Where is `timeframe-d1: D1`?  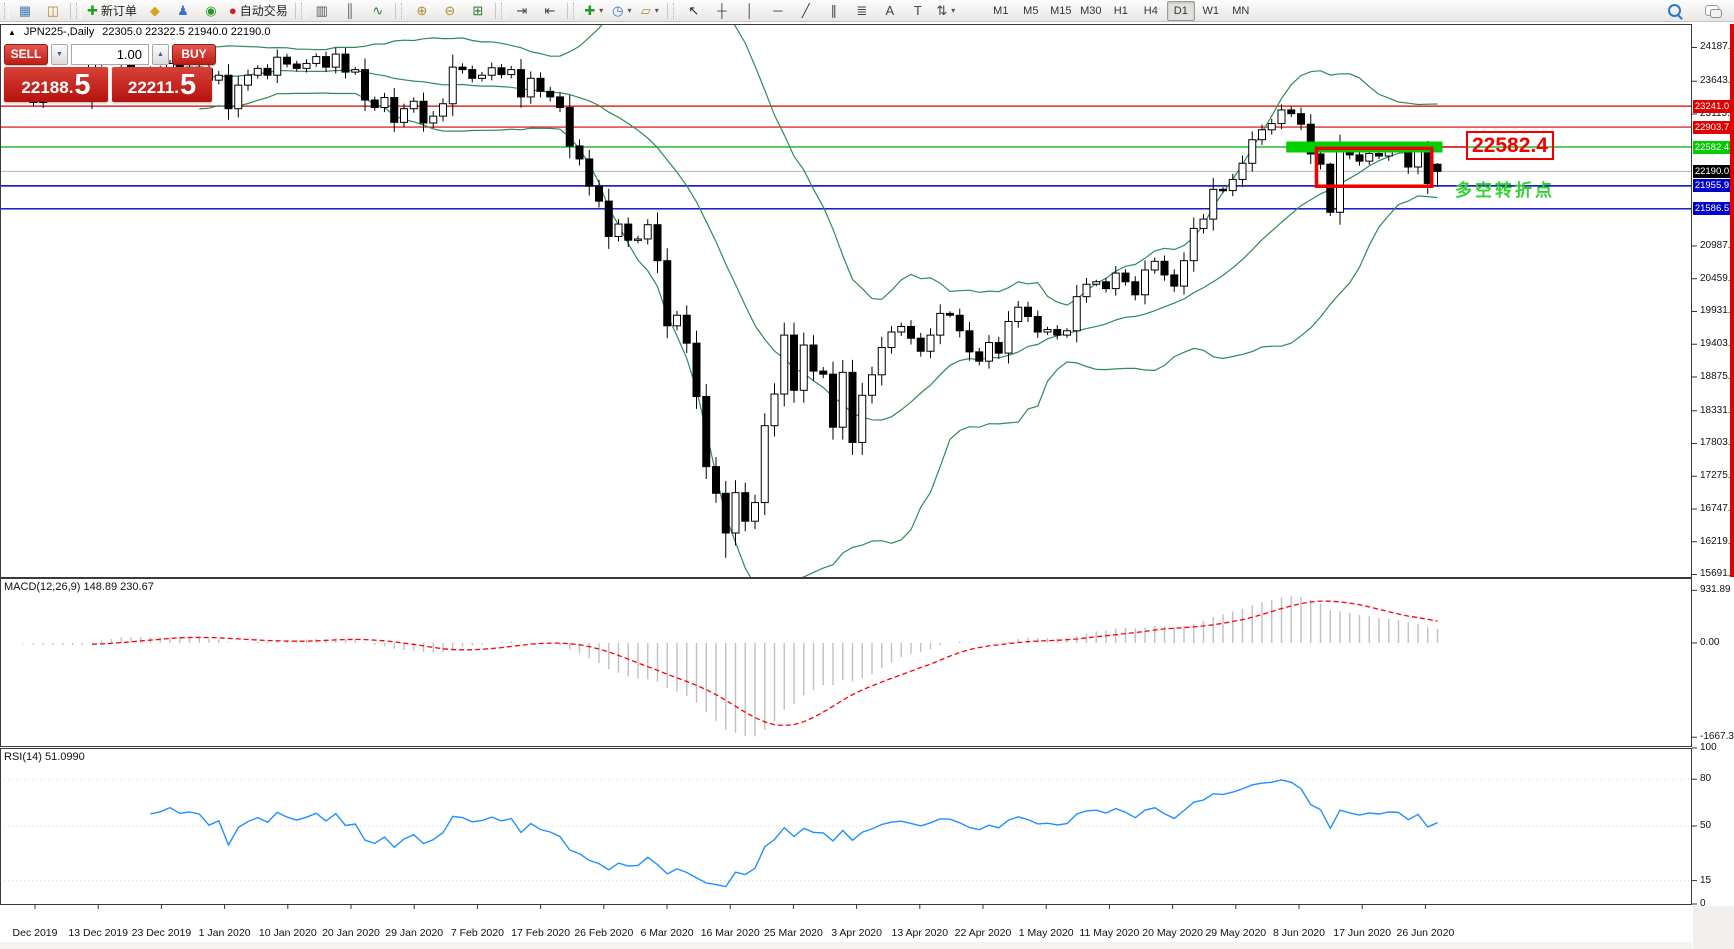
timeframe-d1: D1 is located at coordinates (1180, 10).